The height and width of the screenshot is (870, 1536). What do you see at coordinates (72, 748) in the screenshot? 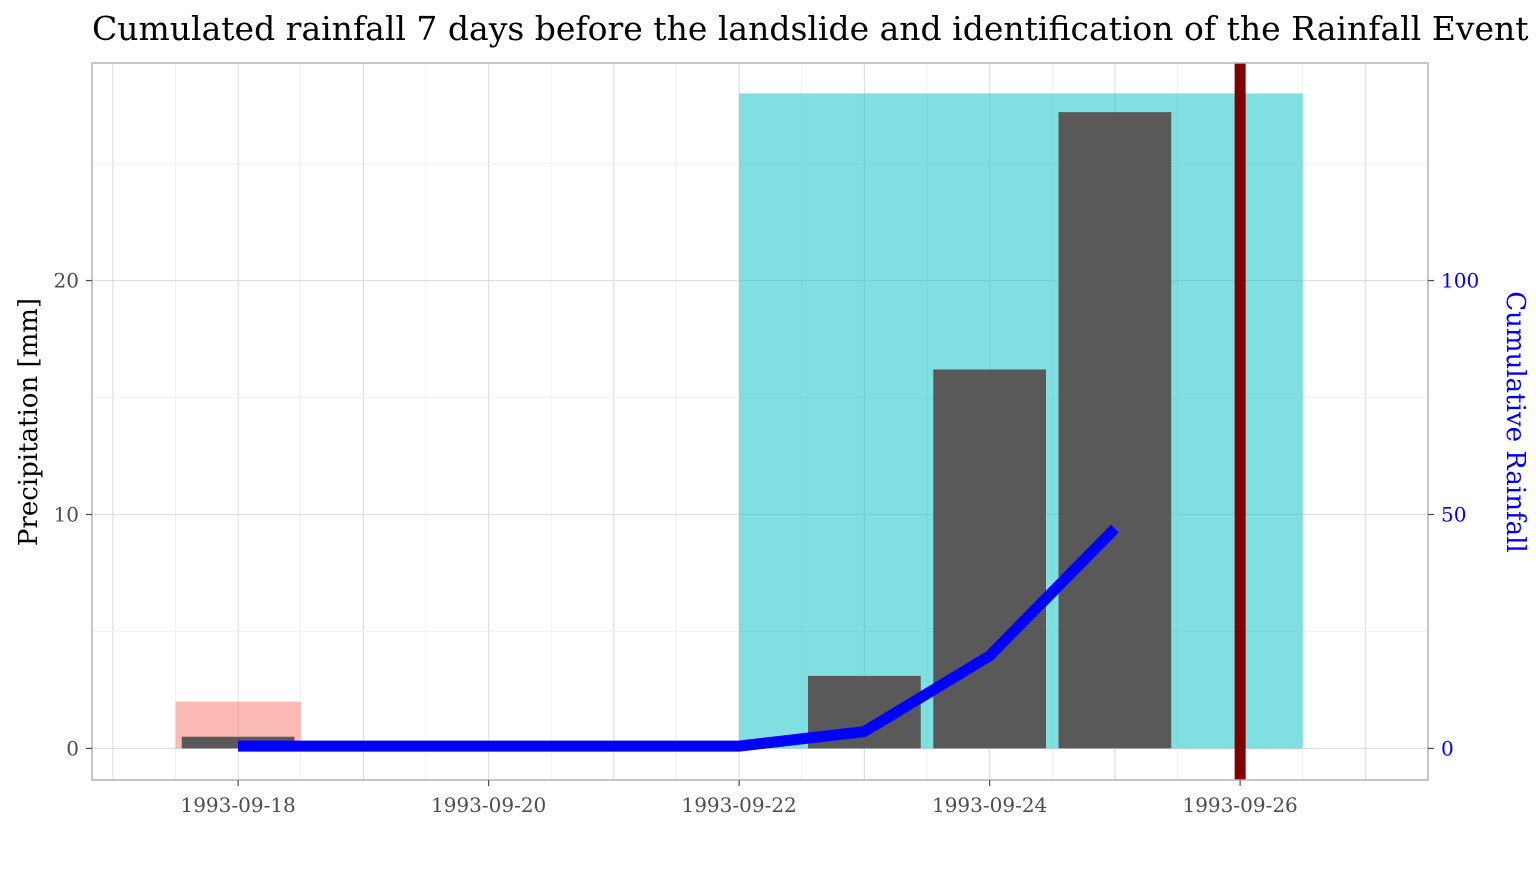
I see `y-tick-label: 0` at bounding box center [72, 748].